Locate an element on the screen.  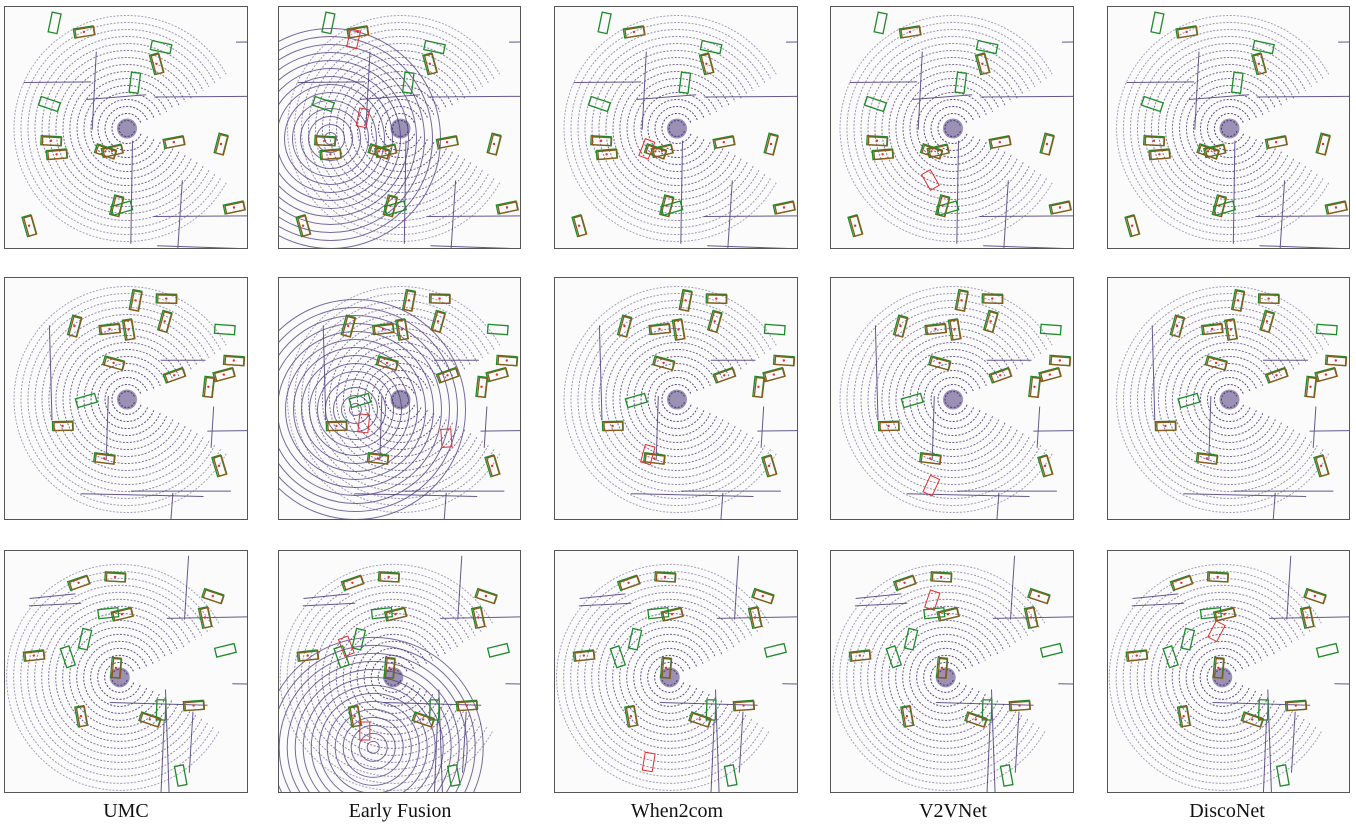
bev-panel-disconet-row3 is located at coordinates (1228, 671).